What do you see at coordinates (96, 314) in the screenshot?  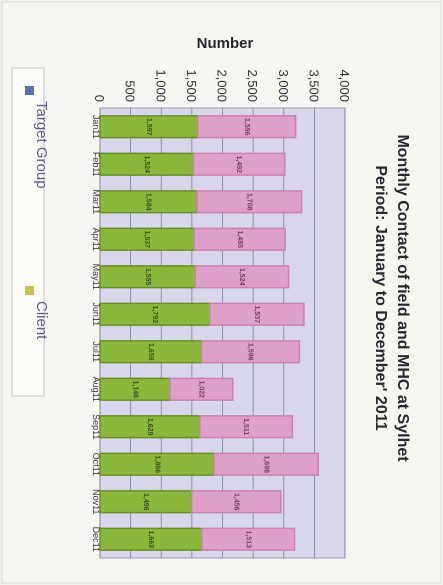 I see `category-tick-label: Jun11` at bounding box center [96, 314].